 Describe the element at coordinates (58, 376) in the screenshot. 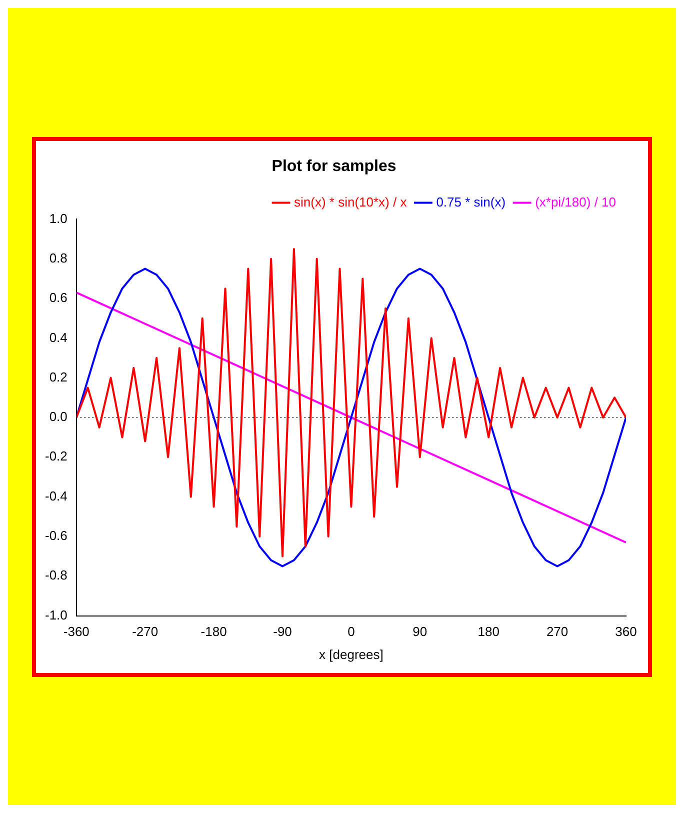

I see `y-tick-label: 0.2` at that location.